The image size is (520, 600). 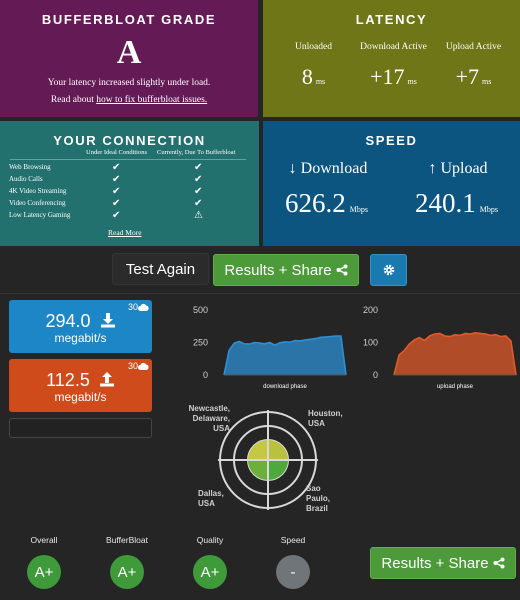 I want to click on x-axis-label: upload phase, so click(x=455, y=387).